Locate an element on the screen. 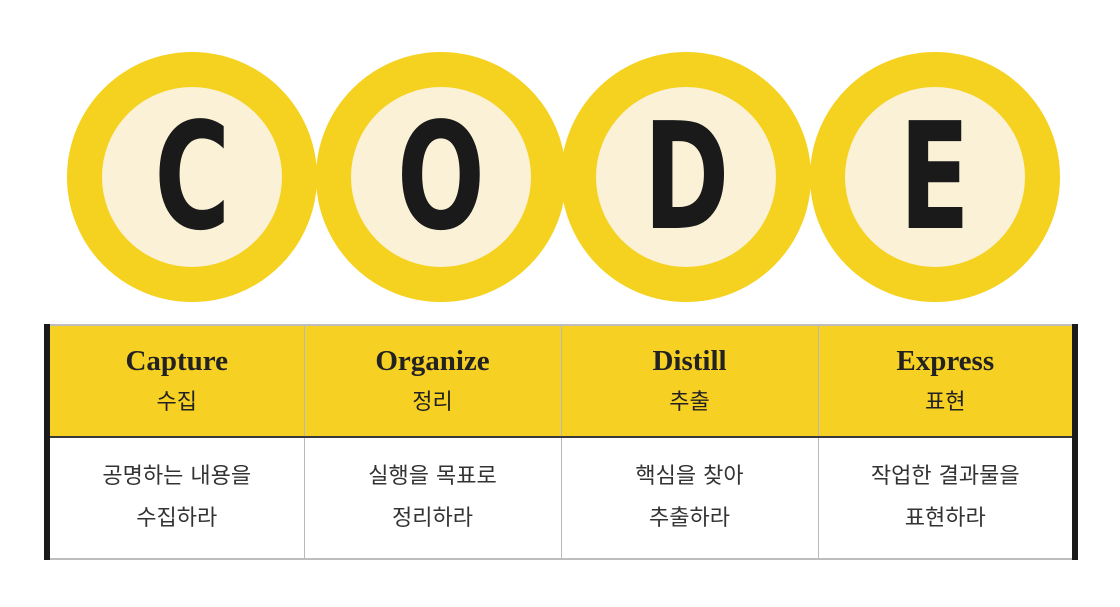 This screenshot has height=607, width=1120. circle-express: E is located at coordinates (935, 177).